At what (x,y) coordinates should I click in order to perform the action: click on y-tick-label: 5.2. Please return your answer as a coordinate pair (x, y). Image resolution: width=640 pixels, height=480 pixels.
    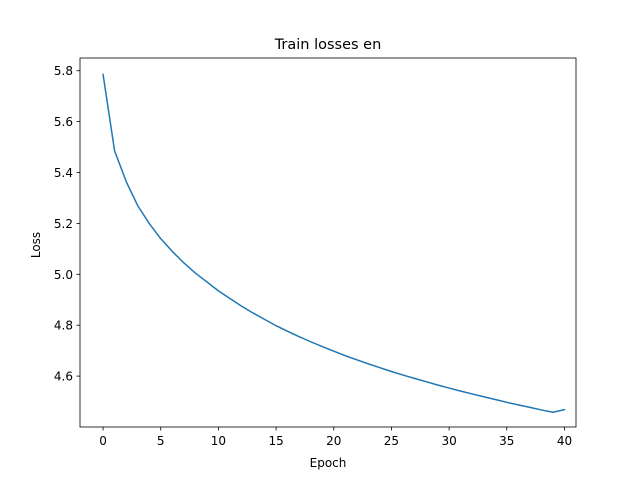
    Looking at the image, I should click on (63, 224).